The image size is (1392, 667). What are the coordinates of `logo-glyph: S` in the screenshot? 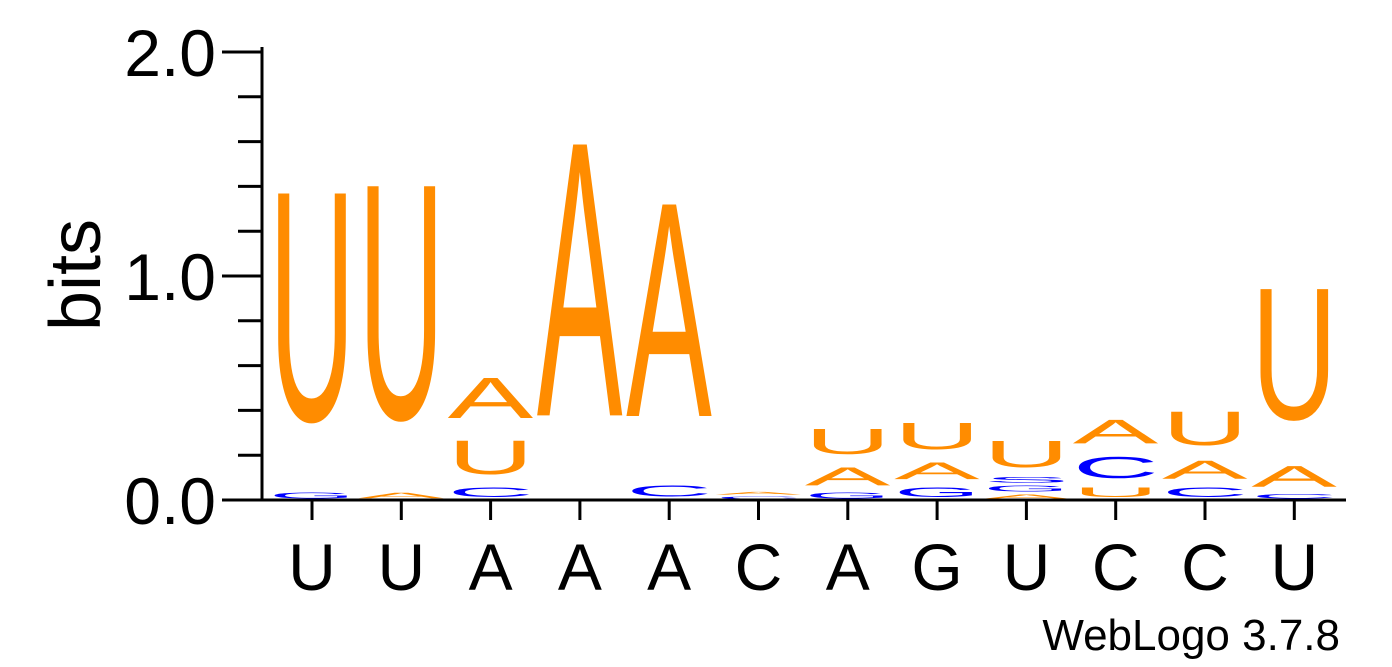 It's located at (1026, 479).